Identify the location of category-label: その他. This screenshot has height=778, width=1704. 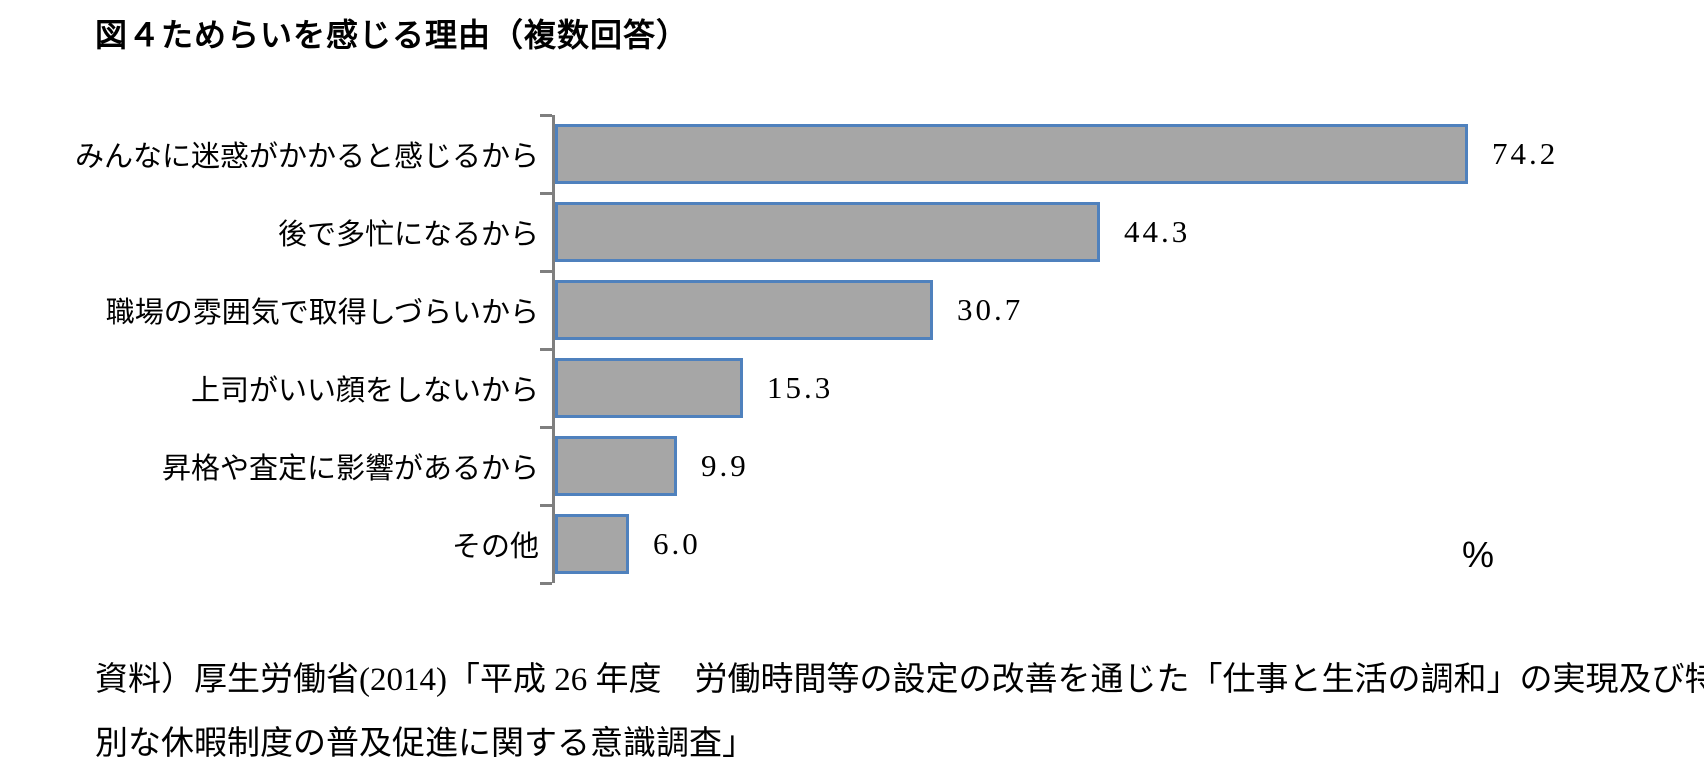
(495, 547).